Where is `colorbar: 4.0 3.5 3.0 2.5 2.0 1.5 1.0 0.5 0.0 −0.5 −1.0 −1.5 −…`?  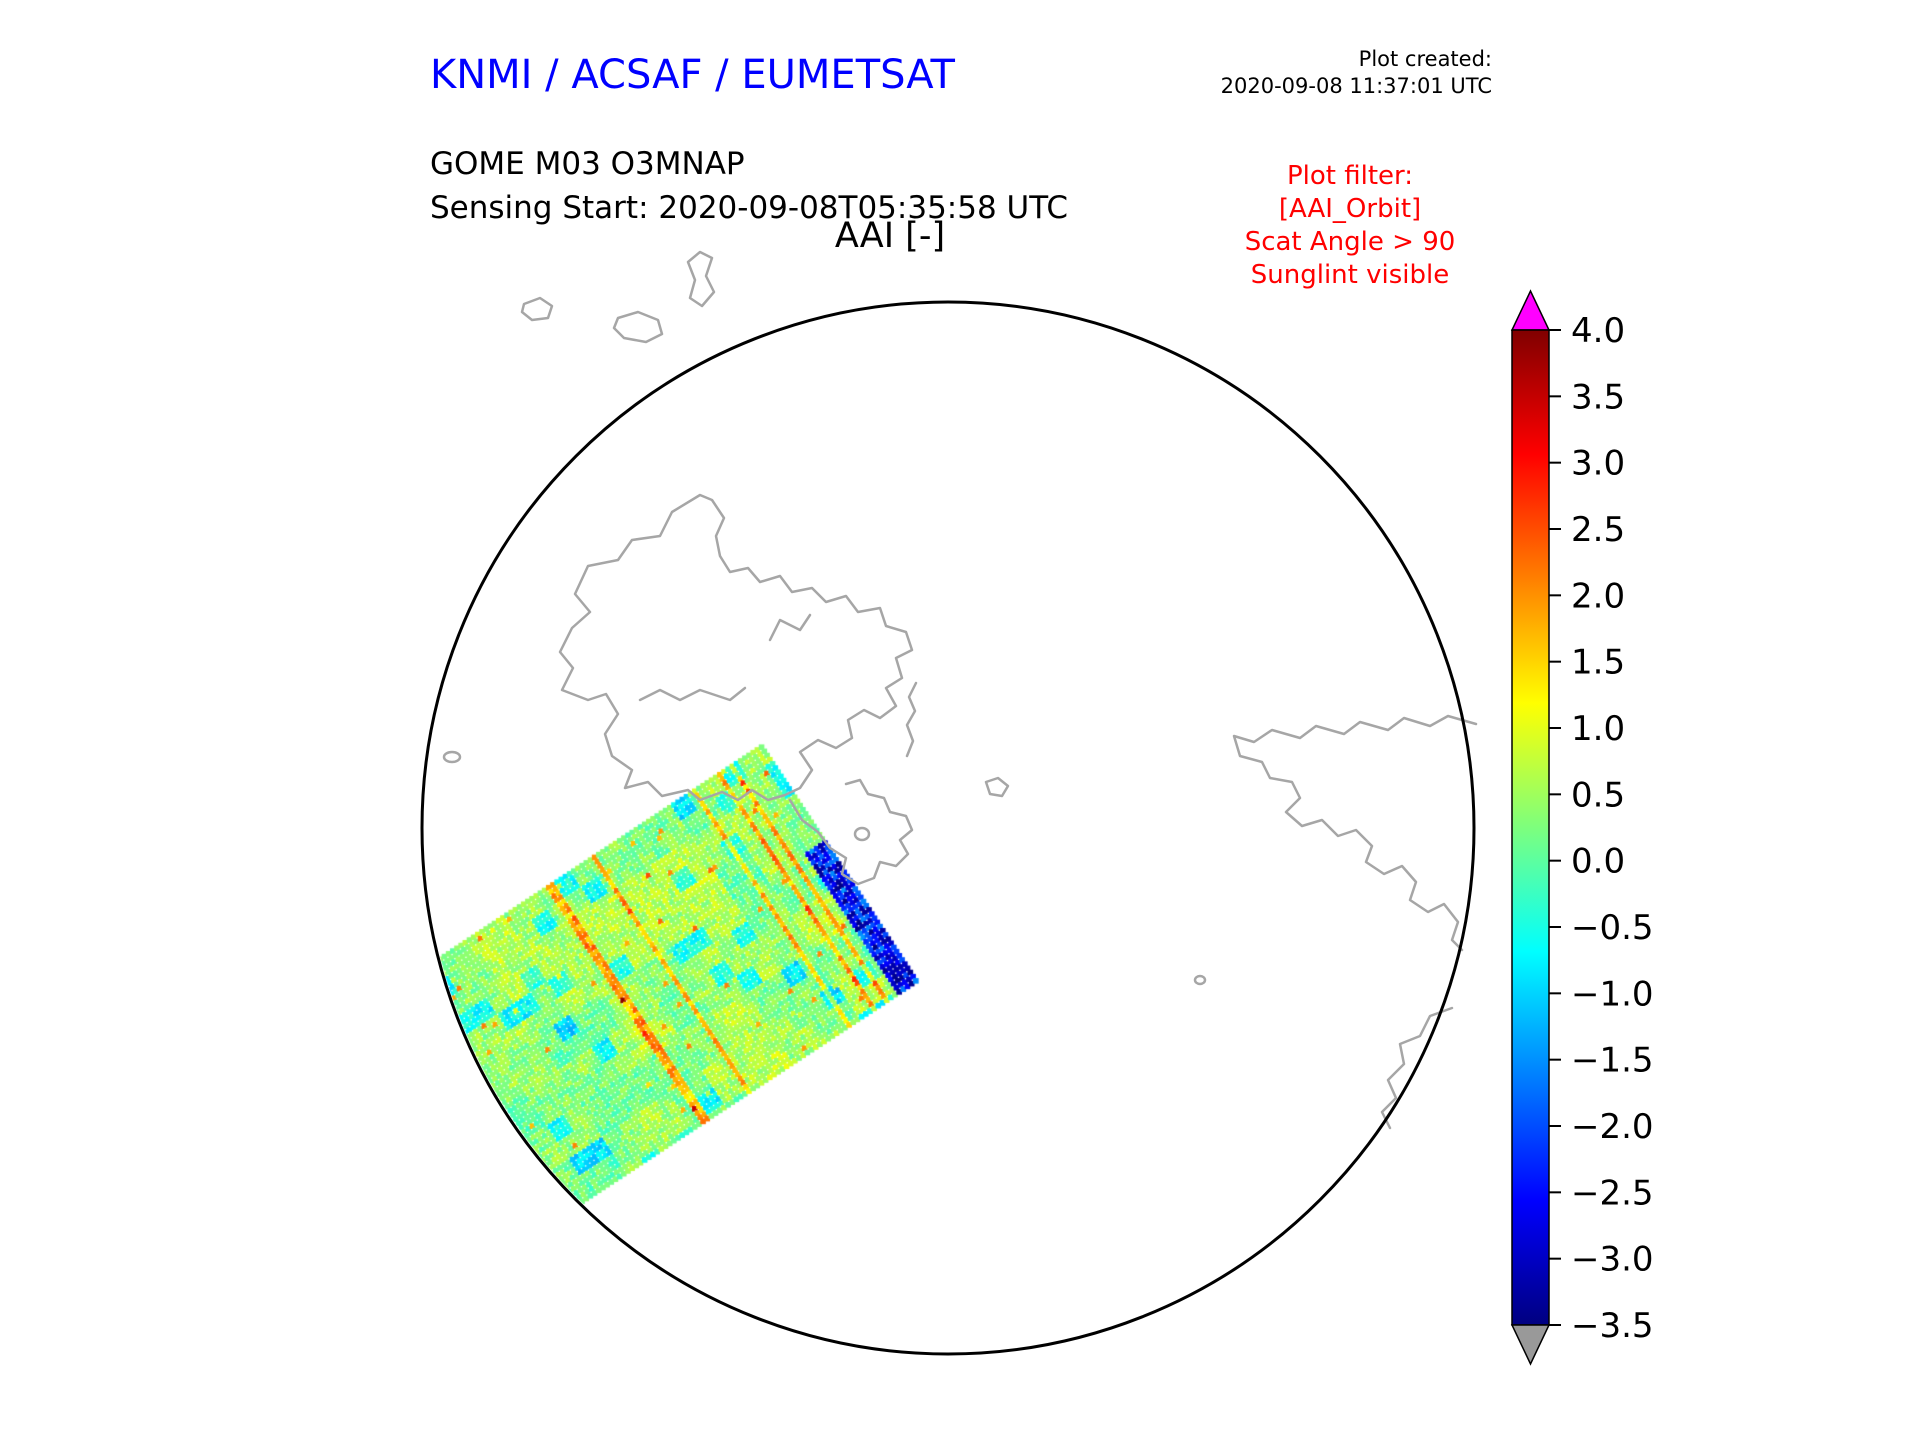 colorbar: 4.0 3.5 3.0 2.5 2.0 1.5 1.0 0.5 0.0 −0.5 −1.0 −1.5 −… is located at coordinates (1582, 827).